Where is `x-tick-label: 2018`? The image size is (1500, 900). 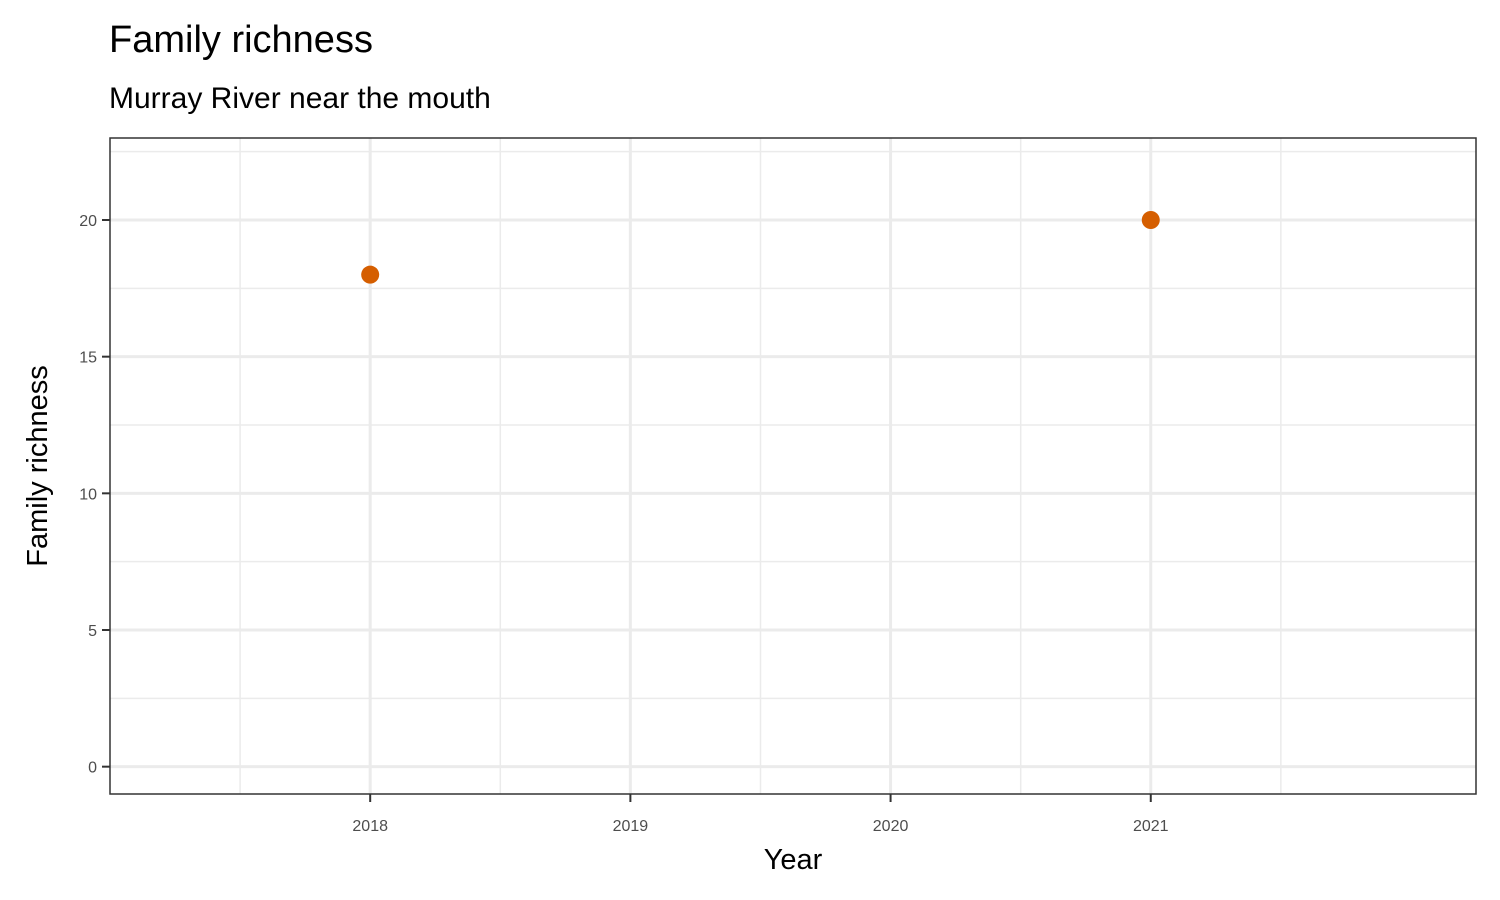 x-tick-label: 2018 is located at coordinates (370, 826).